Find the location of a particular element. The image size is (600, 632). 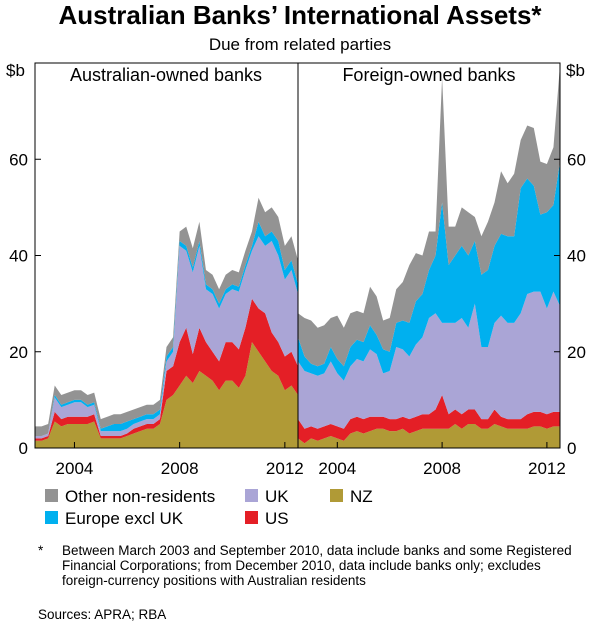

y-tick-label-left-40: 40 is located at coordinates (18, 256).